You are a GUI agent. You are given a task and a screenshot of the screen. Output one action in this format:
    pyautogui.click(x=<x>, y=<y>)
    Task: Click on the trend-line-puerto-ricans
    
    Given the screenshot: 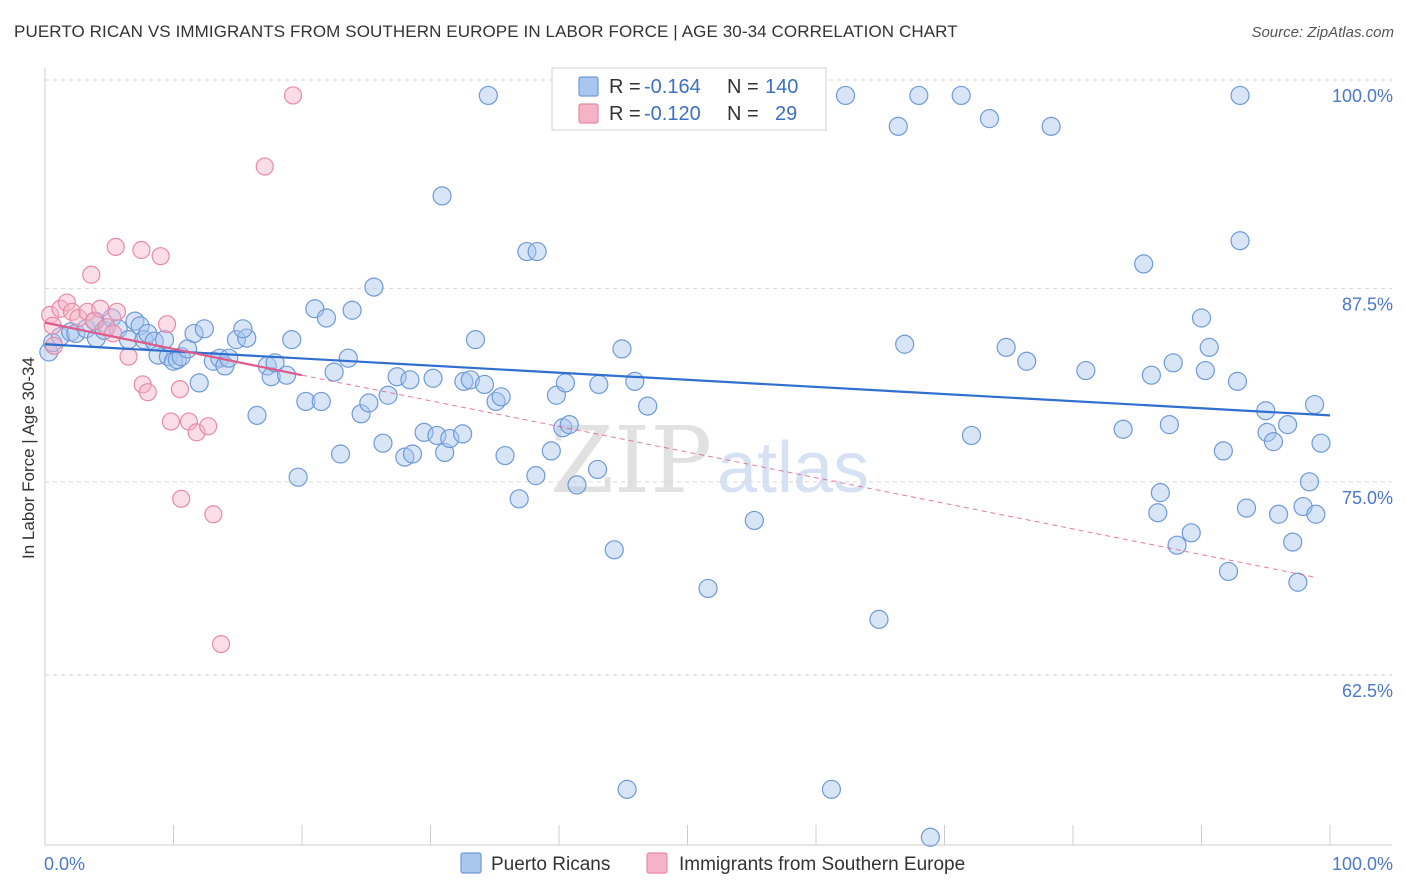 What is the action you would take?
    pyautogui.click(x=687, y=380)
    